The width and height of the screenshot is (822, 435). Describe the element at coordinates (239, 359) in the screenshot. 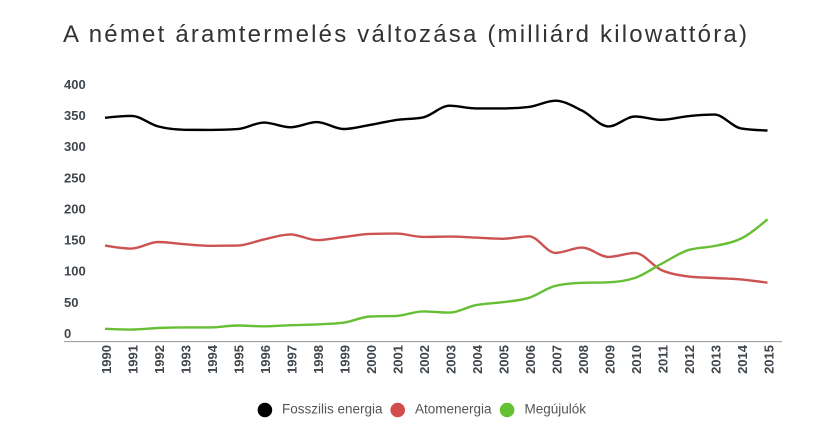

I see `svg-text: 1995` at that location.